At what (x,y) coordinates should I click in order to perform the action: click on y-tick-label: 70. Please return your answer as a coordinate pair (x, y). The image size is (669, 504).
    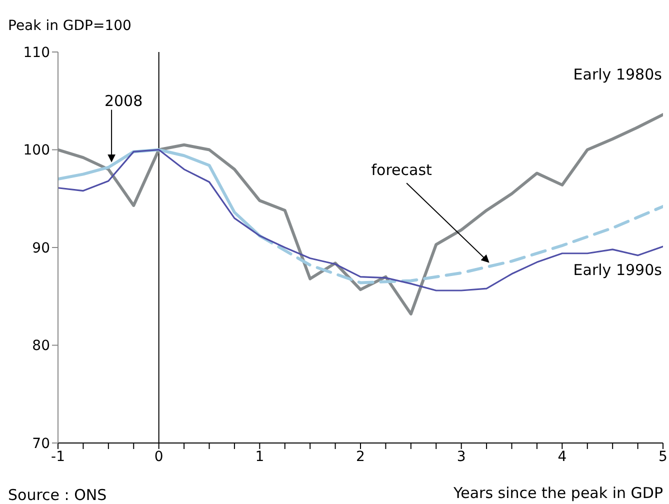
    Looking at the image, I should click on (41, 444).